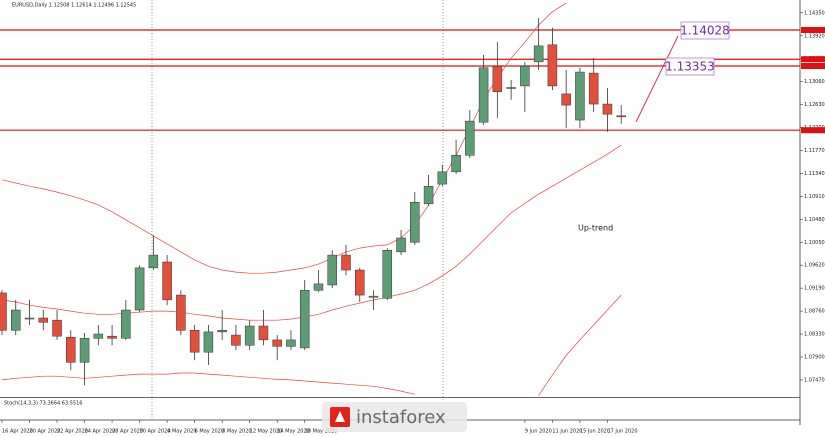  What do you see at coordinates (567, 432) in the screenshot?
I see `x-tick-label: 11 Jun 2020` at bounding box center [567, 432].